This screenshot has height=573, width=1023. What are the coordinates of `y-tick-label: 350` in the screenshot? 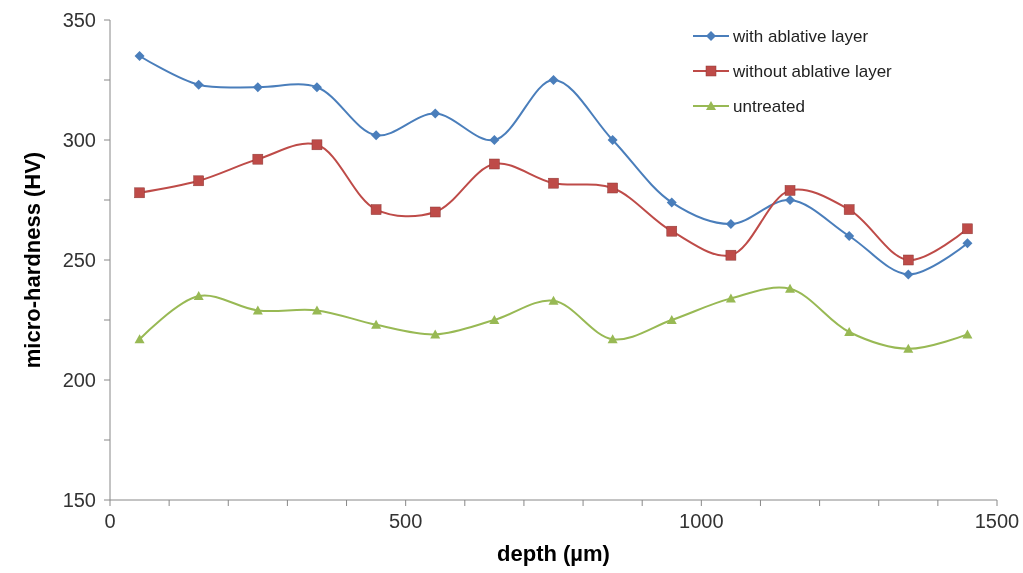 It's located at (79, 20).